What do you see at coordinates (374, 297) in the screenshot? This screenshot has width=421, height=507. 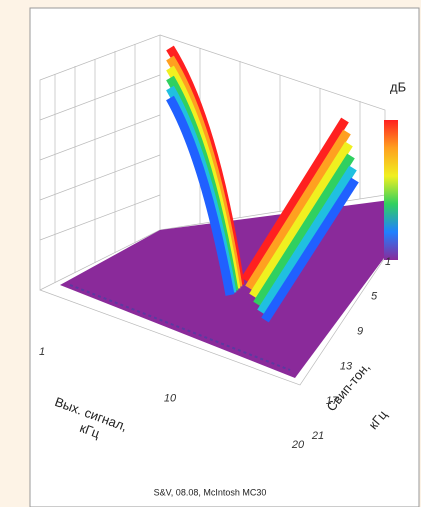 I see `y-tick-label: 5` at bounding box center [374, 297].